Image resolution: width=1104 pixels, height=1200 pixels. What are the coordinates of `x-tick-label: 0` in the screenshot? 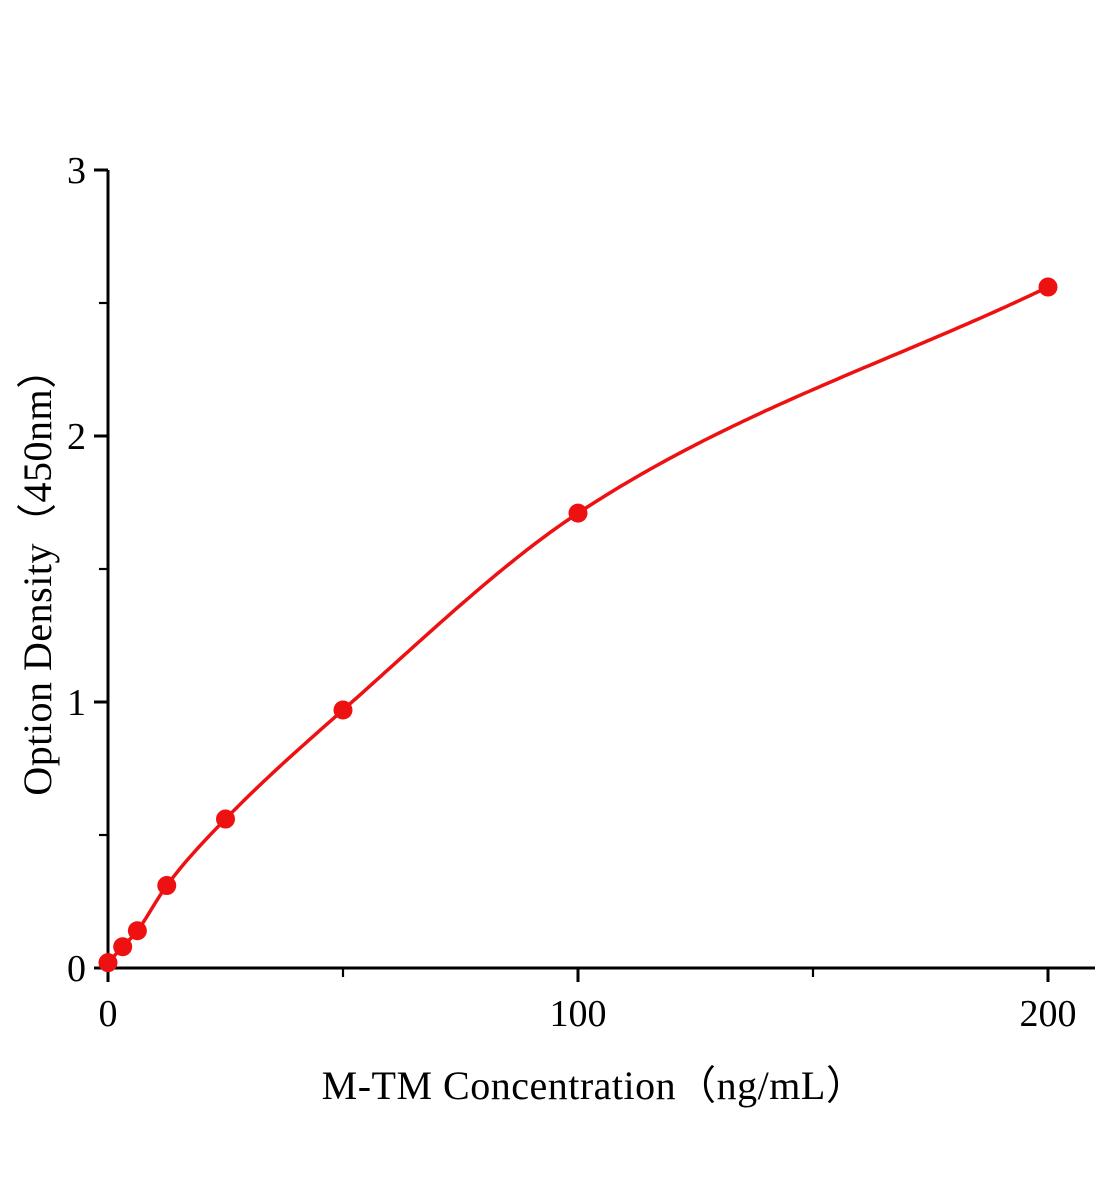 It's located at (108, 1014).